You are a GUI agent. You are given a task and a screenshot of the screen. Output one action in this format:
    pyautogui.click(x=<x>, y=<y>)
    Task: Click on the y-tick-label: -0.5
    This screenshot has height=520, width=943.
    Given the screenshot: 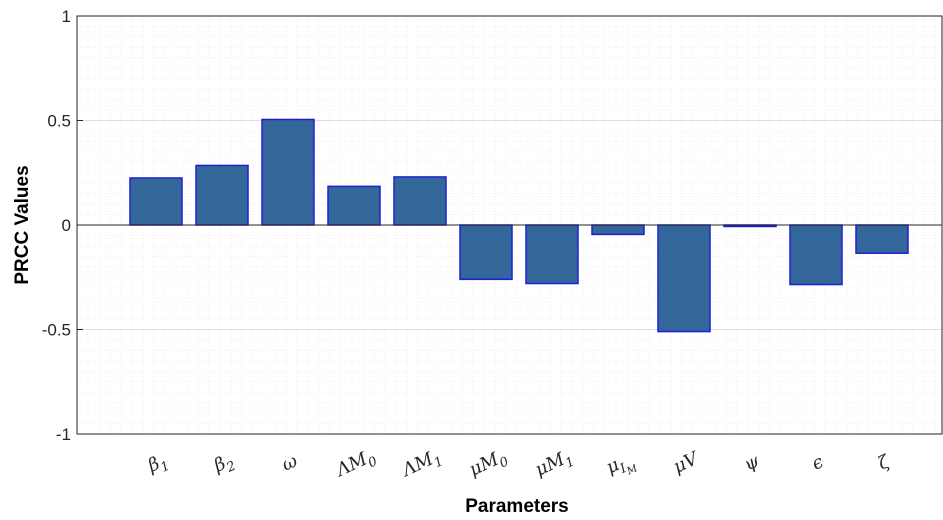 What is the action you would take?
    pyautogui.click(x=56, y=330)
    